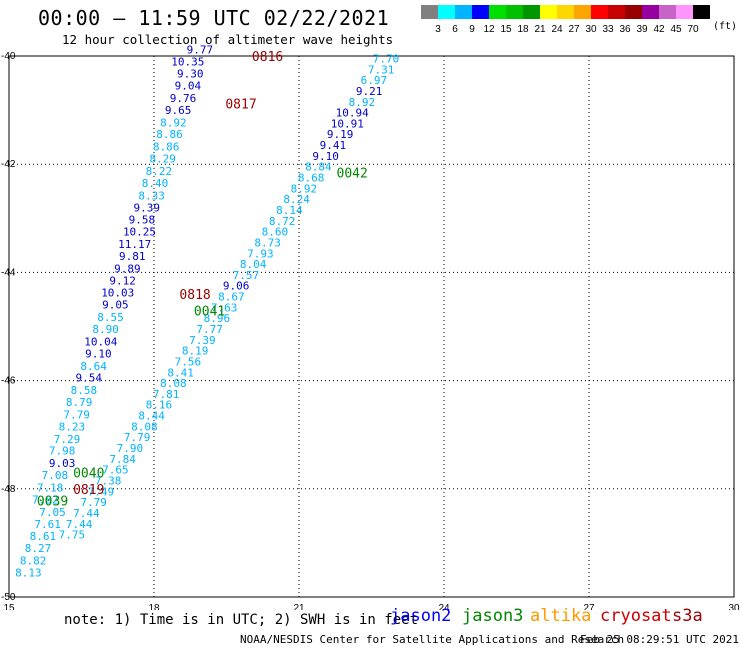 The width and height of the screenshot is (740, 650). I want to click on wave-height-label: 8.84, so click(318, 167).